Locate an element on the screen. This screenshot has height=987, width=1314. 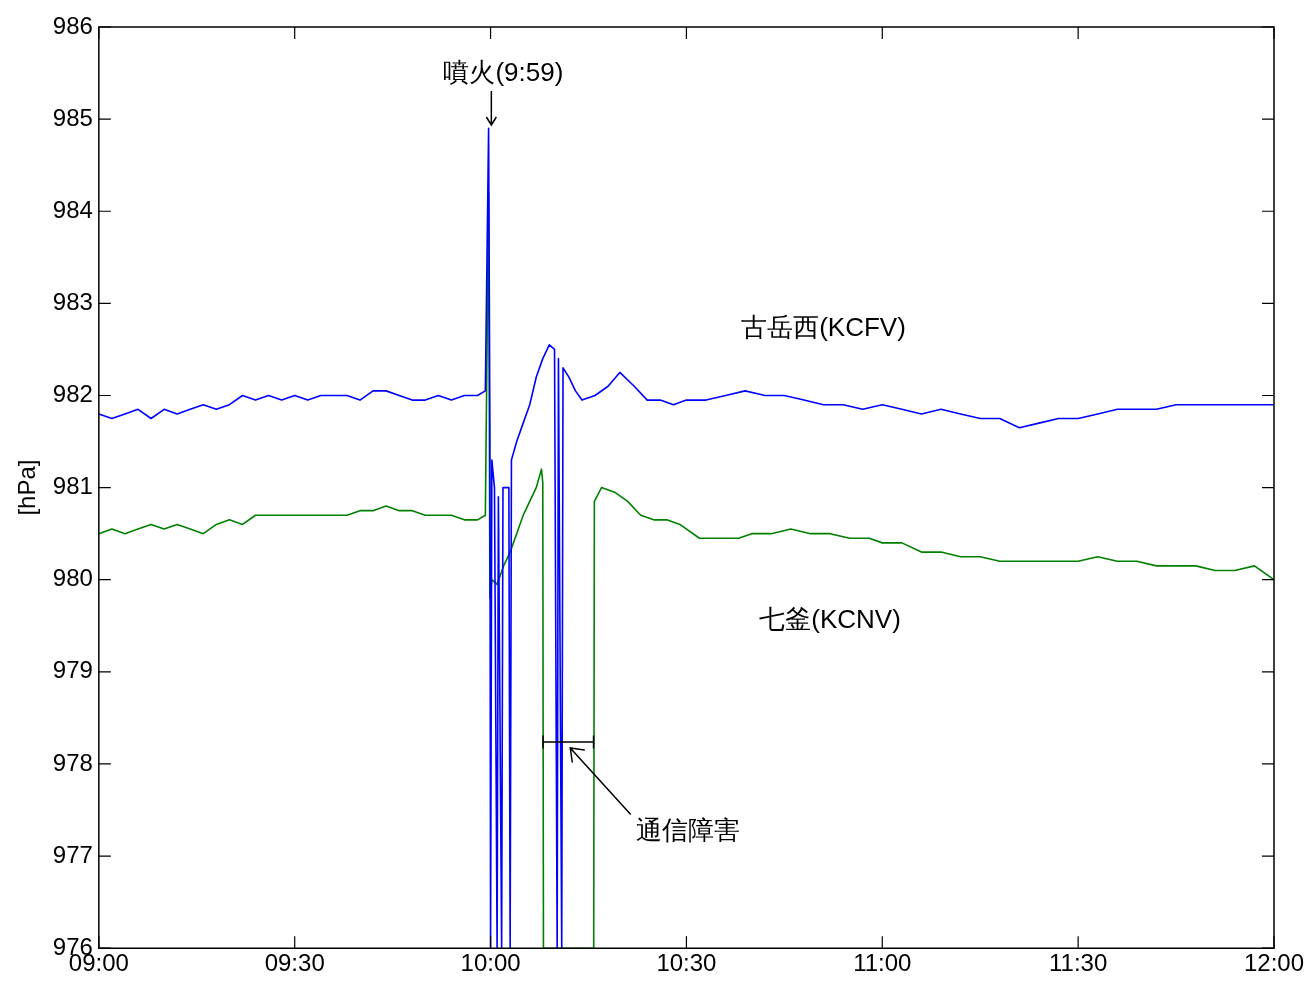
series-label: 古岳西(KCFV) is located at coordinates (823, 326).